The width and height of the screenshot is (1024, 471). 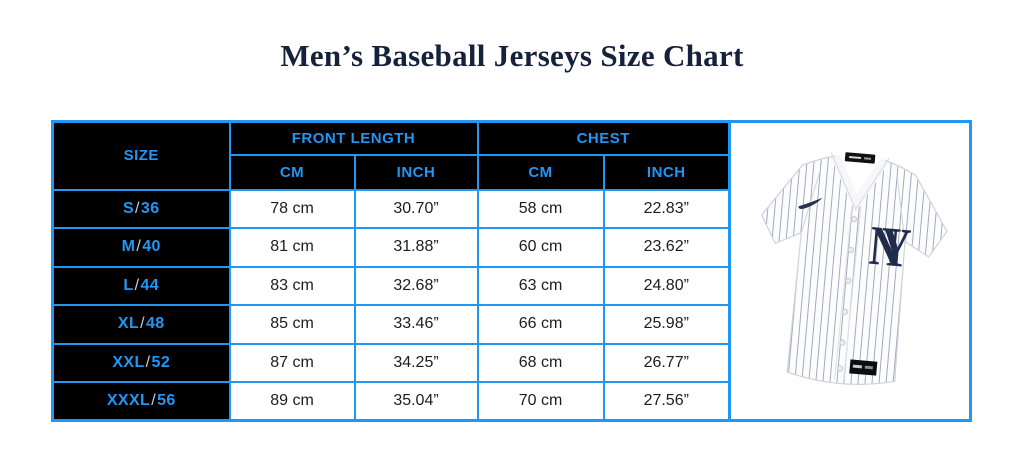 I want to click on table-row: M/40 81 cm 31.88” 60 cm 23.62”, so click(x=391, y=247).